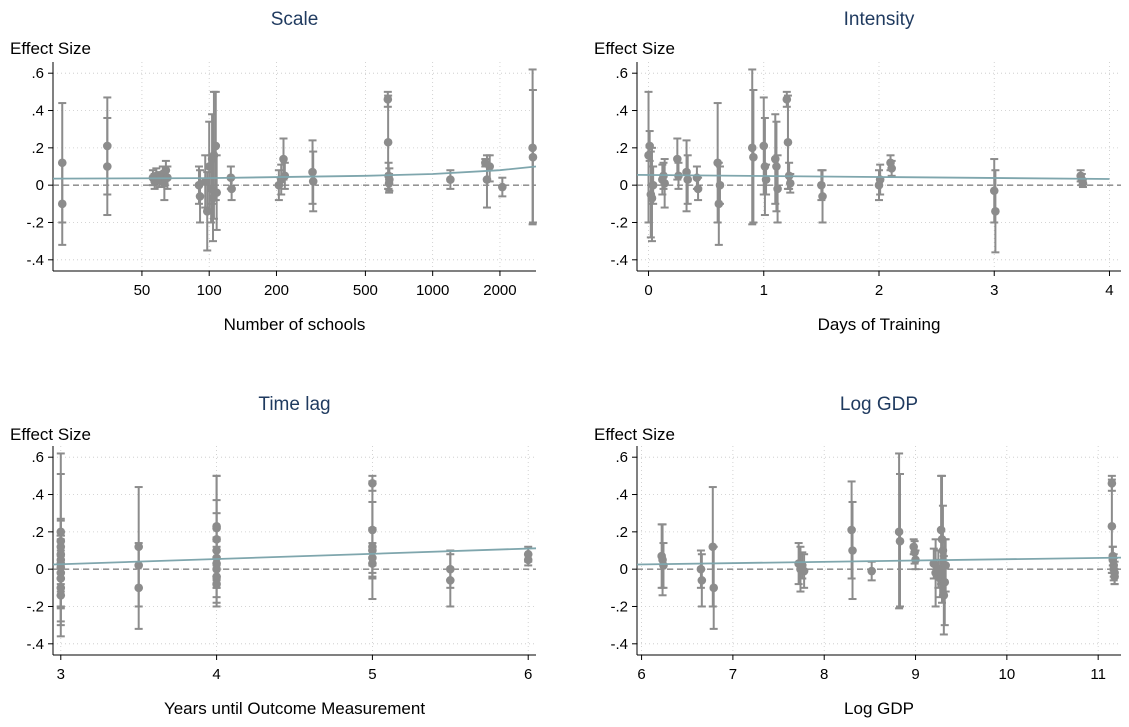  Describe the element at coordinates (216, 674) in the screenshot. I see `x-tick-label: 4` at that location.